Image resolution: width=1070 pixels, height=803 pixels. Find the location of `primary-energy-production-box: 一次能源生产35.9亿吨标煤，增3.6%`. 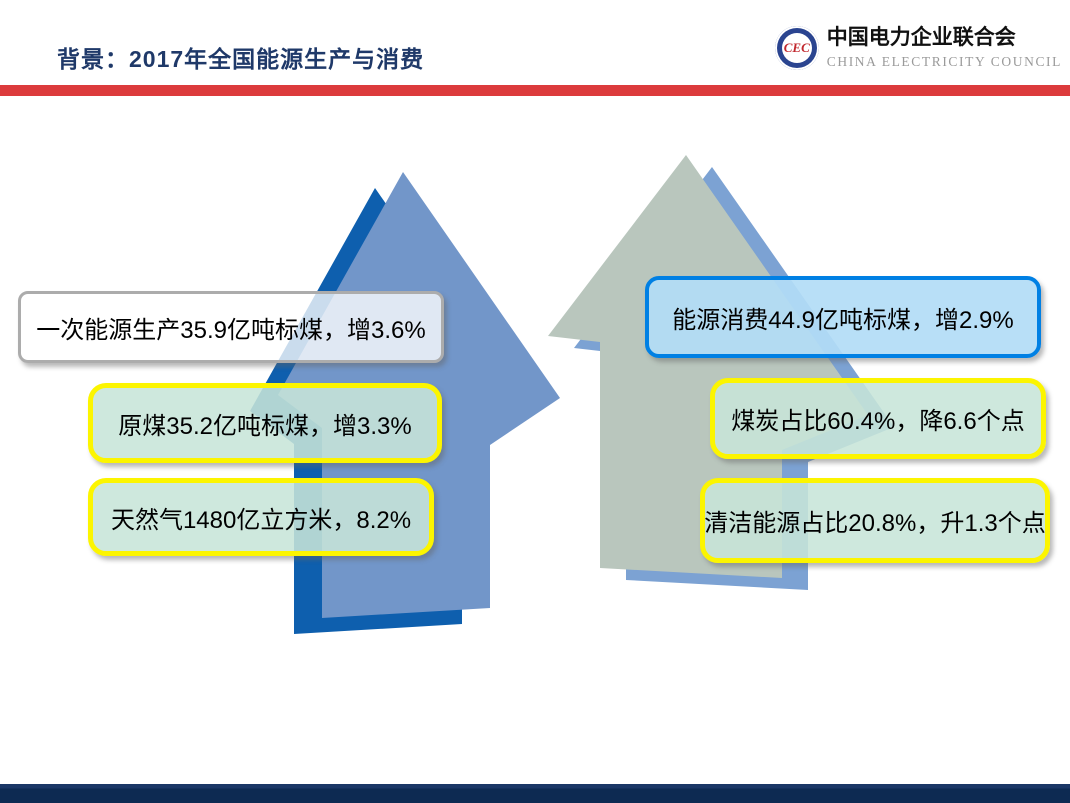

primary-energy-production-box: 一次能源生产35.9亿吨标煤，增3.6% is located at coordinates (231, 327).